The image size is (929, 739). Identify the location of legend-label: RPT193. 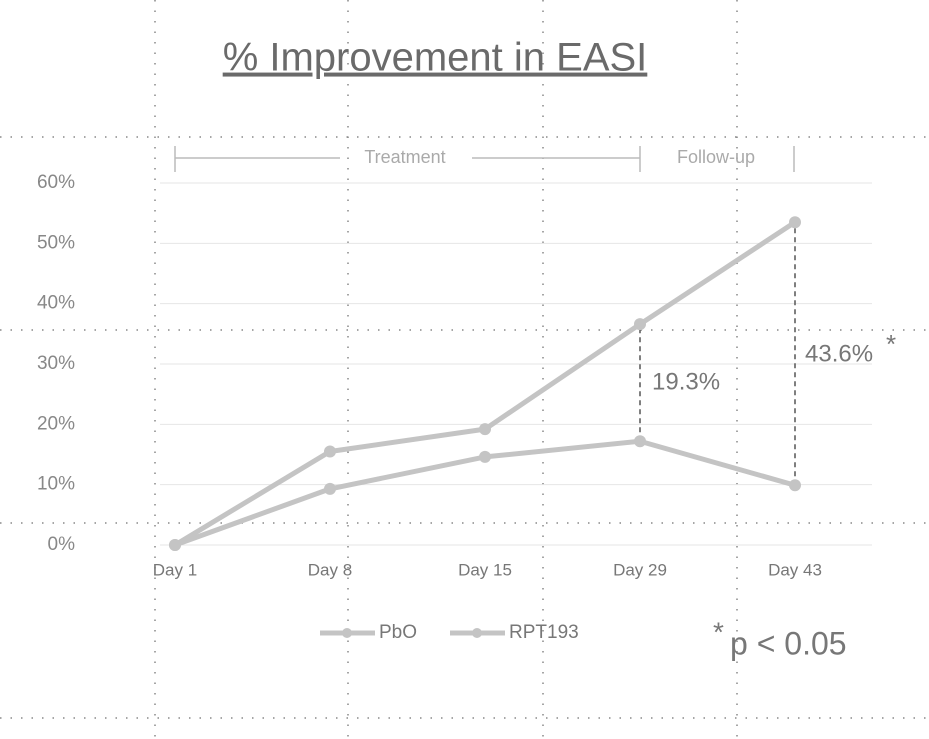
(544, 632).